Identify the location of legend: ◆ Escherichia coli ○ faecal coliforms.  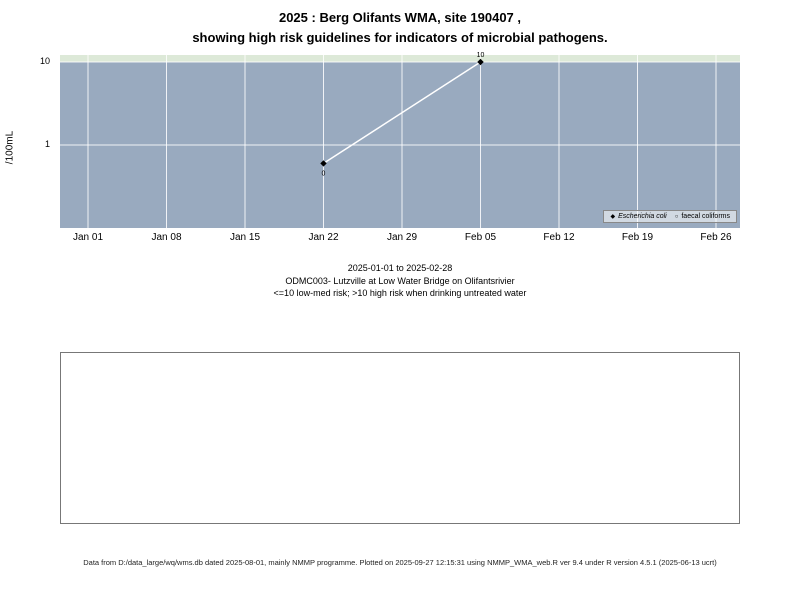
(670, 216).